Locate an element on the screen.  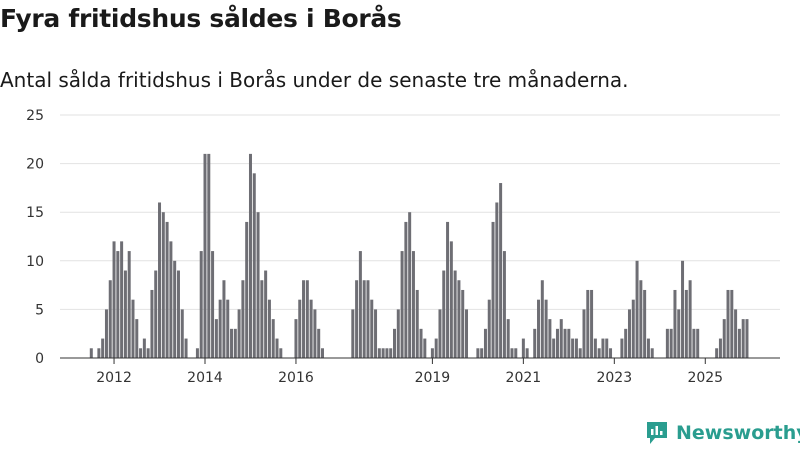
chart-title: Fyra fritidshus såldes i Borås is located at coordinates (201, 18).